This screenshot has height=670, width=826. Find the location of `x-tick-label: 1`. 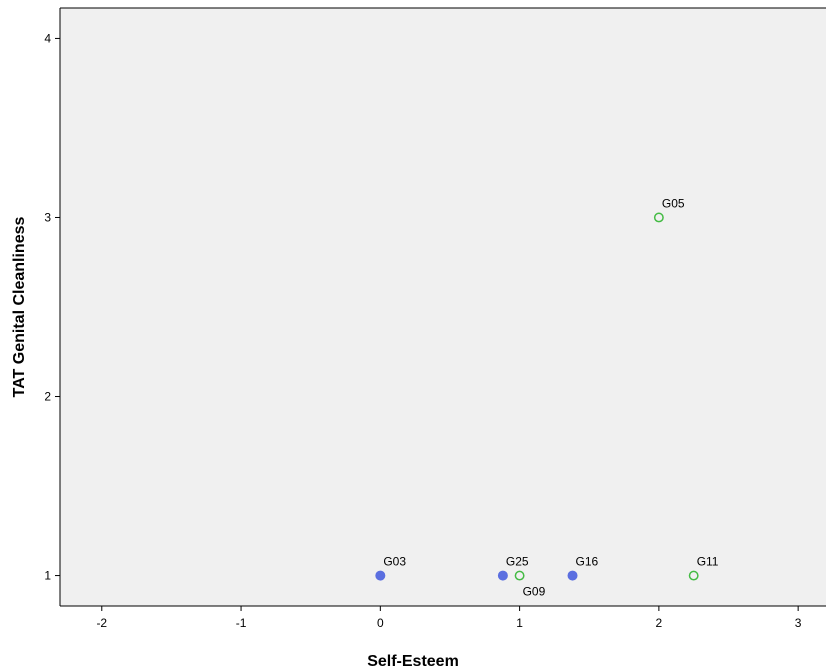

x-tick-label: 1 is located at coordinates (519, 623).